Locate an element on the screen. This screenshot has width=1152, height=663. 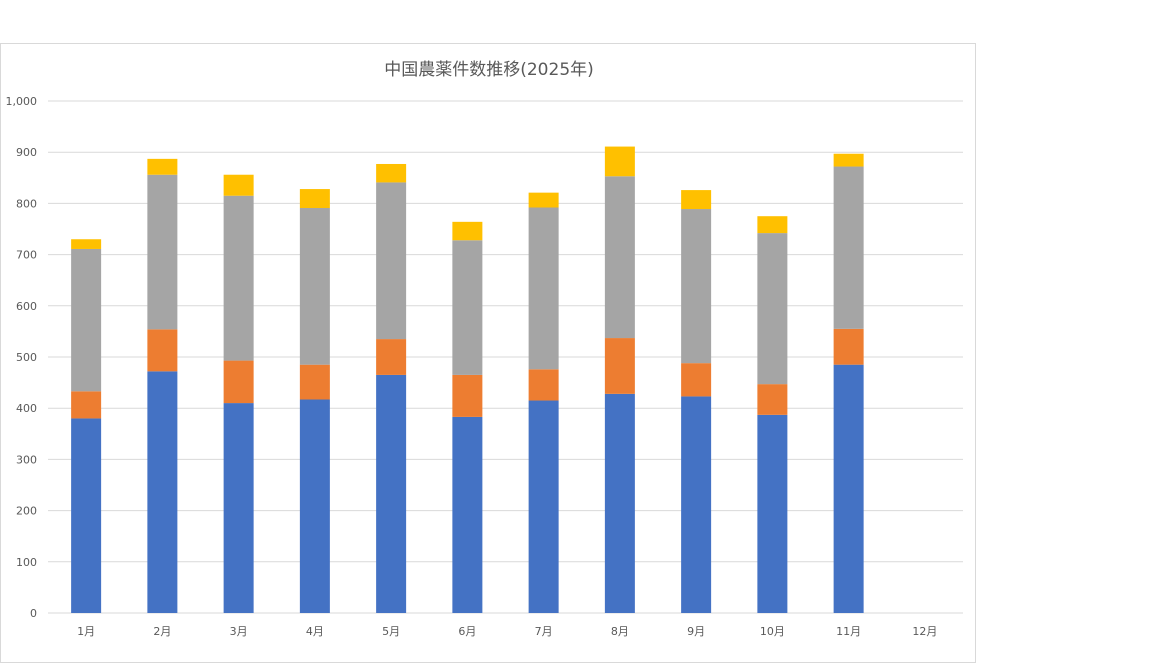
x-tick-label: 5月 is located at coordinates (391, 631).